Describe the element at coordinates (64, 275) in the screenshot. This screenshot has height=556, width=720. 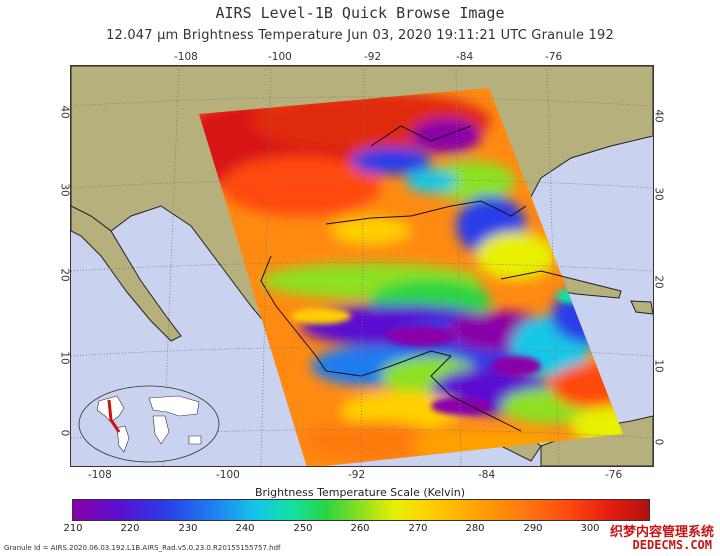
I see `left-lat-label: 20` at that location.